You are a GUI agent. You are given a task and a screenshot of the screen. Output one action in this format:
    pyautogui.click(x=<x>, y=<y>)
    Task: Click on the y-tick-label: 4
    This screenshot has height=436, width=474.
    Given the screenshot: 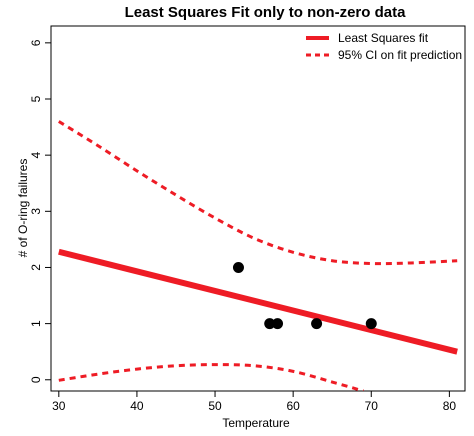 What is the action you would take?
    pyautogui.click(x=36, y=154)
    